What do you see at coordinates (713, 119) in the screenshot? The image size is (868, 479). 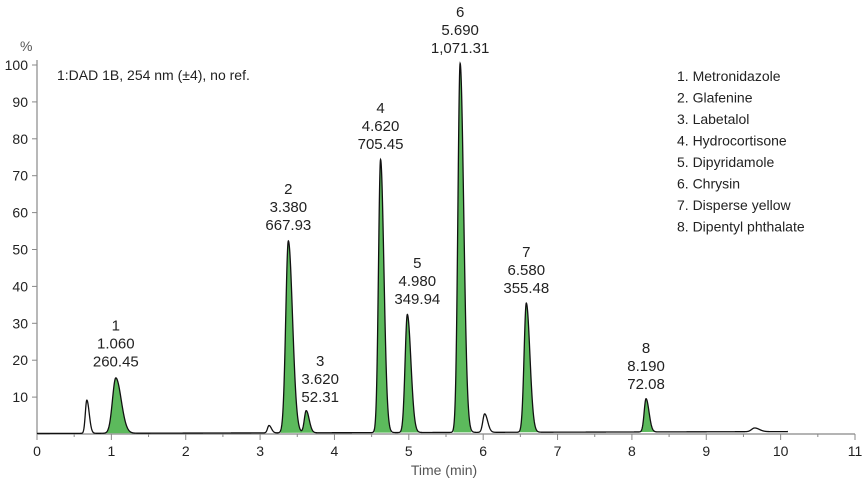 I see `legend-entry: 3. Labetalol` at bounding box center [713, 119].